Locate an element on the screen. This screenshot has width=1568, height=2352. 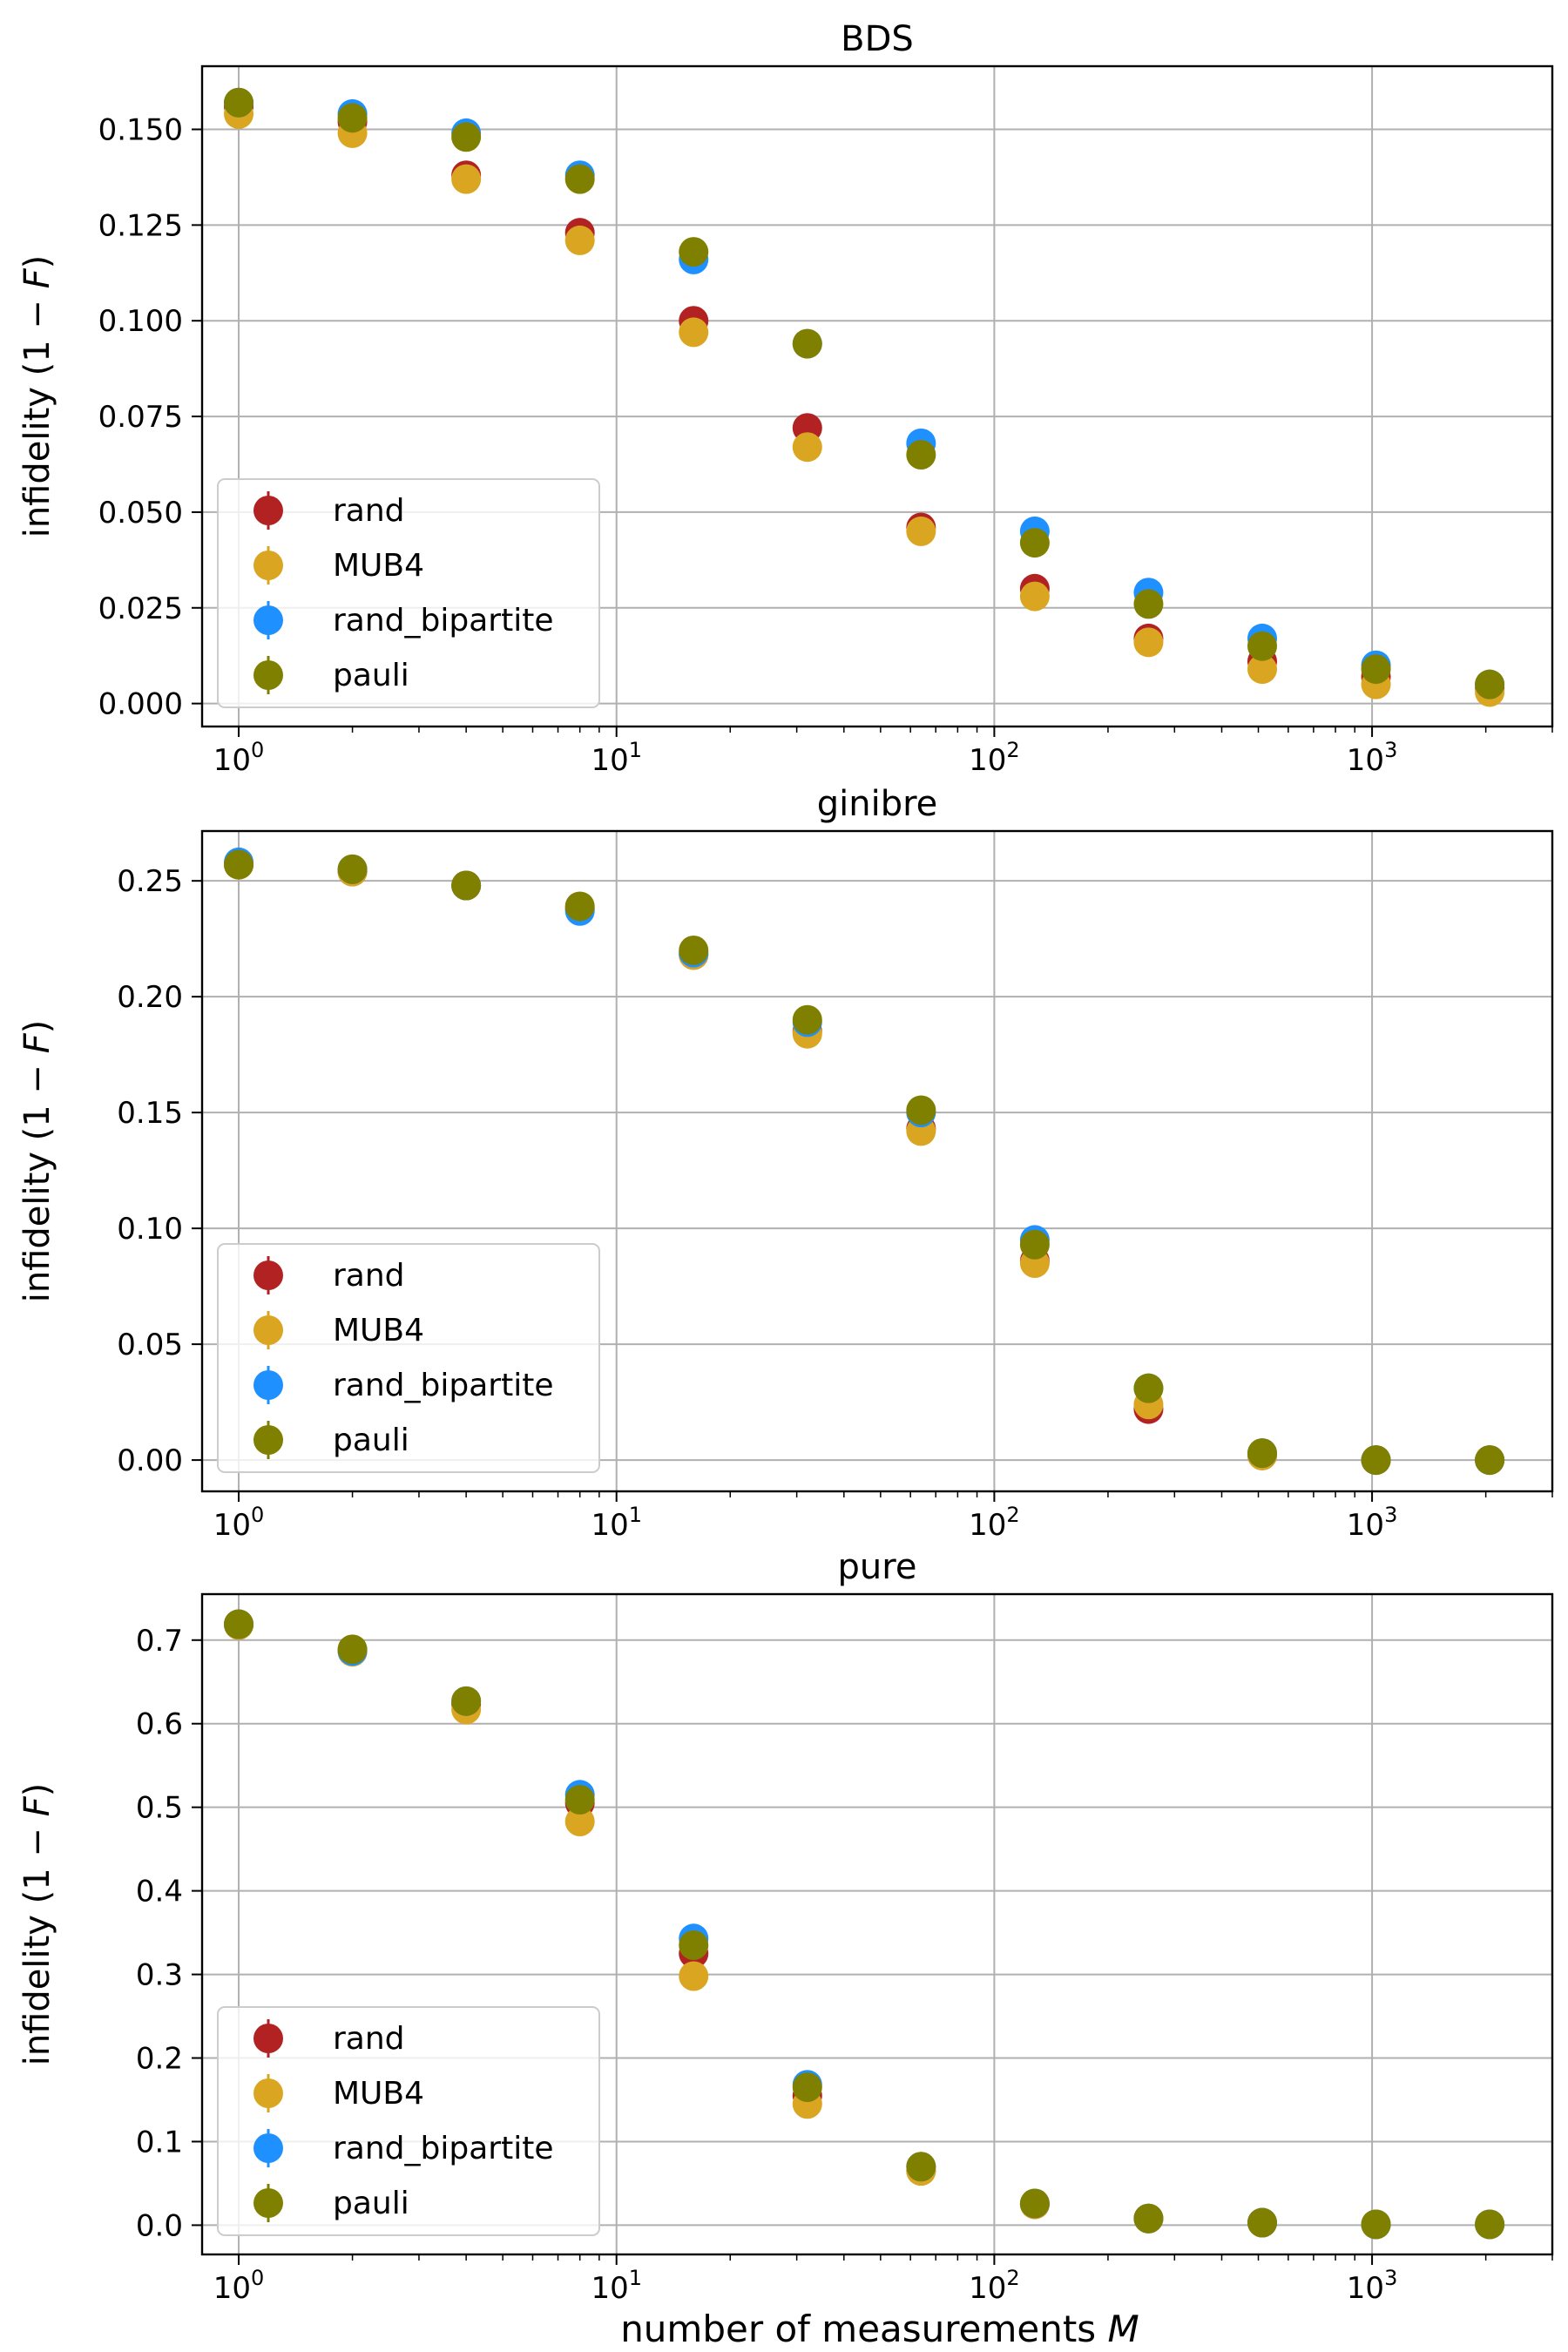
y-tick-label: 0.10 is located at coordinates (150, 1230).